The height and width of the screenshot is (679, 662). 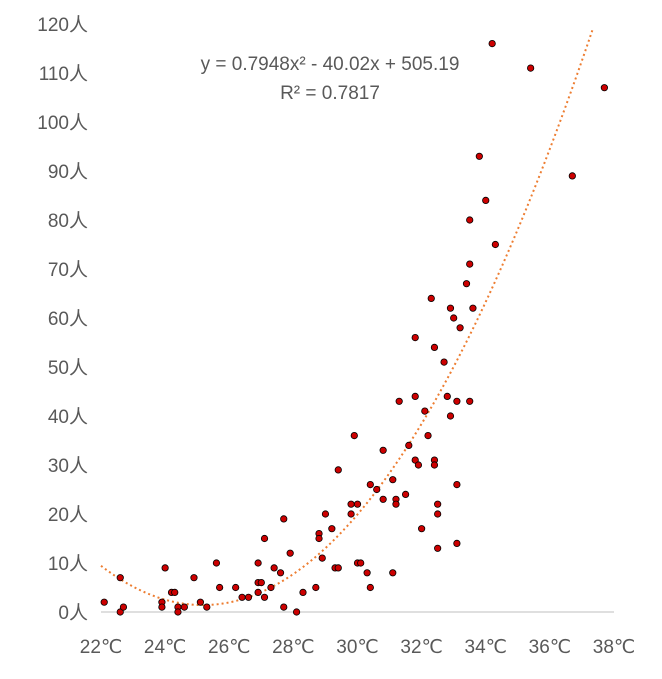 I want to click on x-tick-label: 28℃, so click(x=293, y=647).